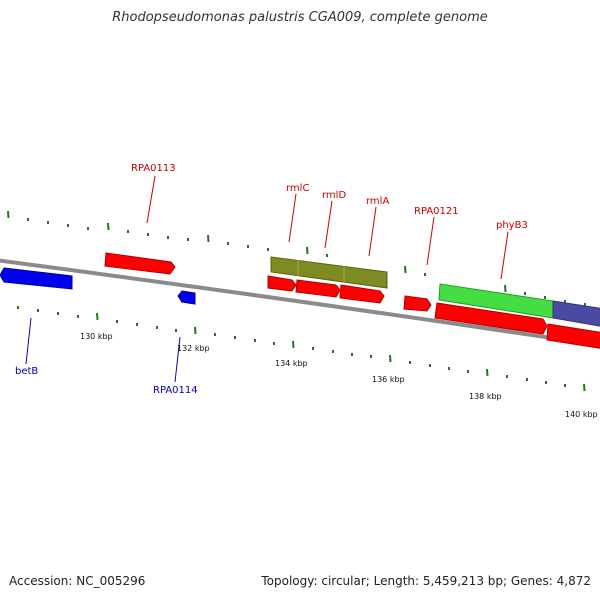 The width and height of the screenshot is (600, 600). What do you see at coordinates (28, 341) in the screenshot?
I see `leader-betb` at bounding box center [28, 341].